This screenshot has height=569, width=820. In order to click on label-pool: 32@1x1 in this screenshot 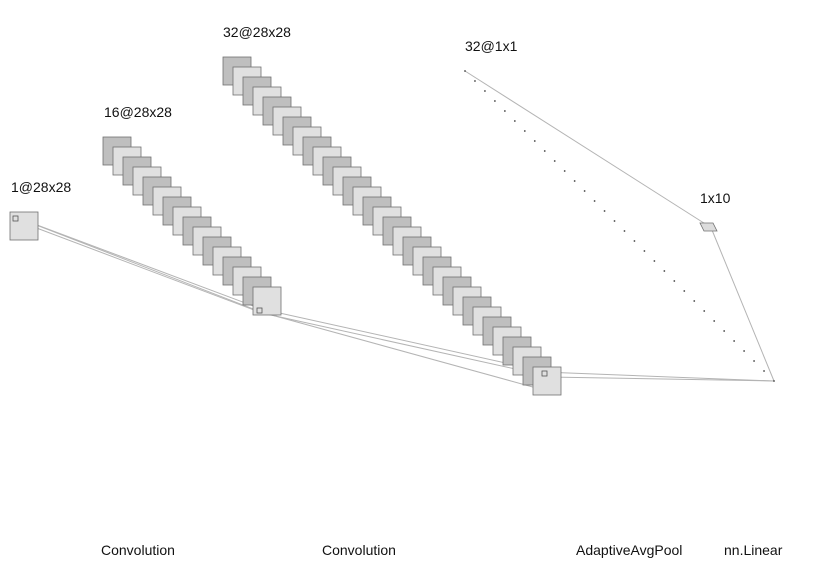, I will do `click(491, 46)`.